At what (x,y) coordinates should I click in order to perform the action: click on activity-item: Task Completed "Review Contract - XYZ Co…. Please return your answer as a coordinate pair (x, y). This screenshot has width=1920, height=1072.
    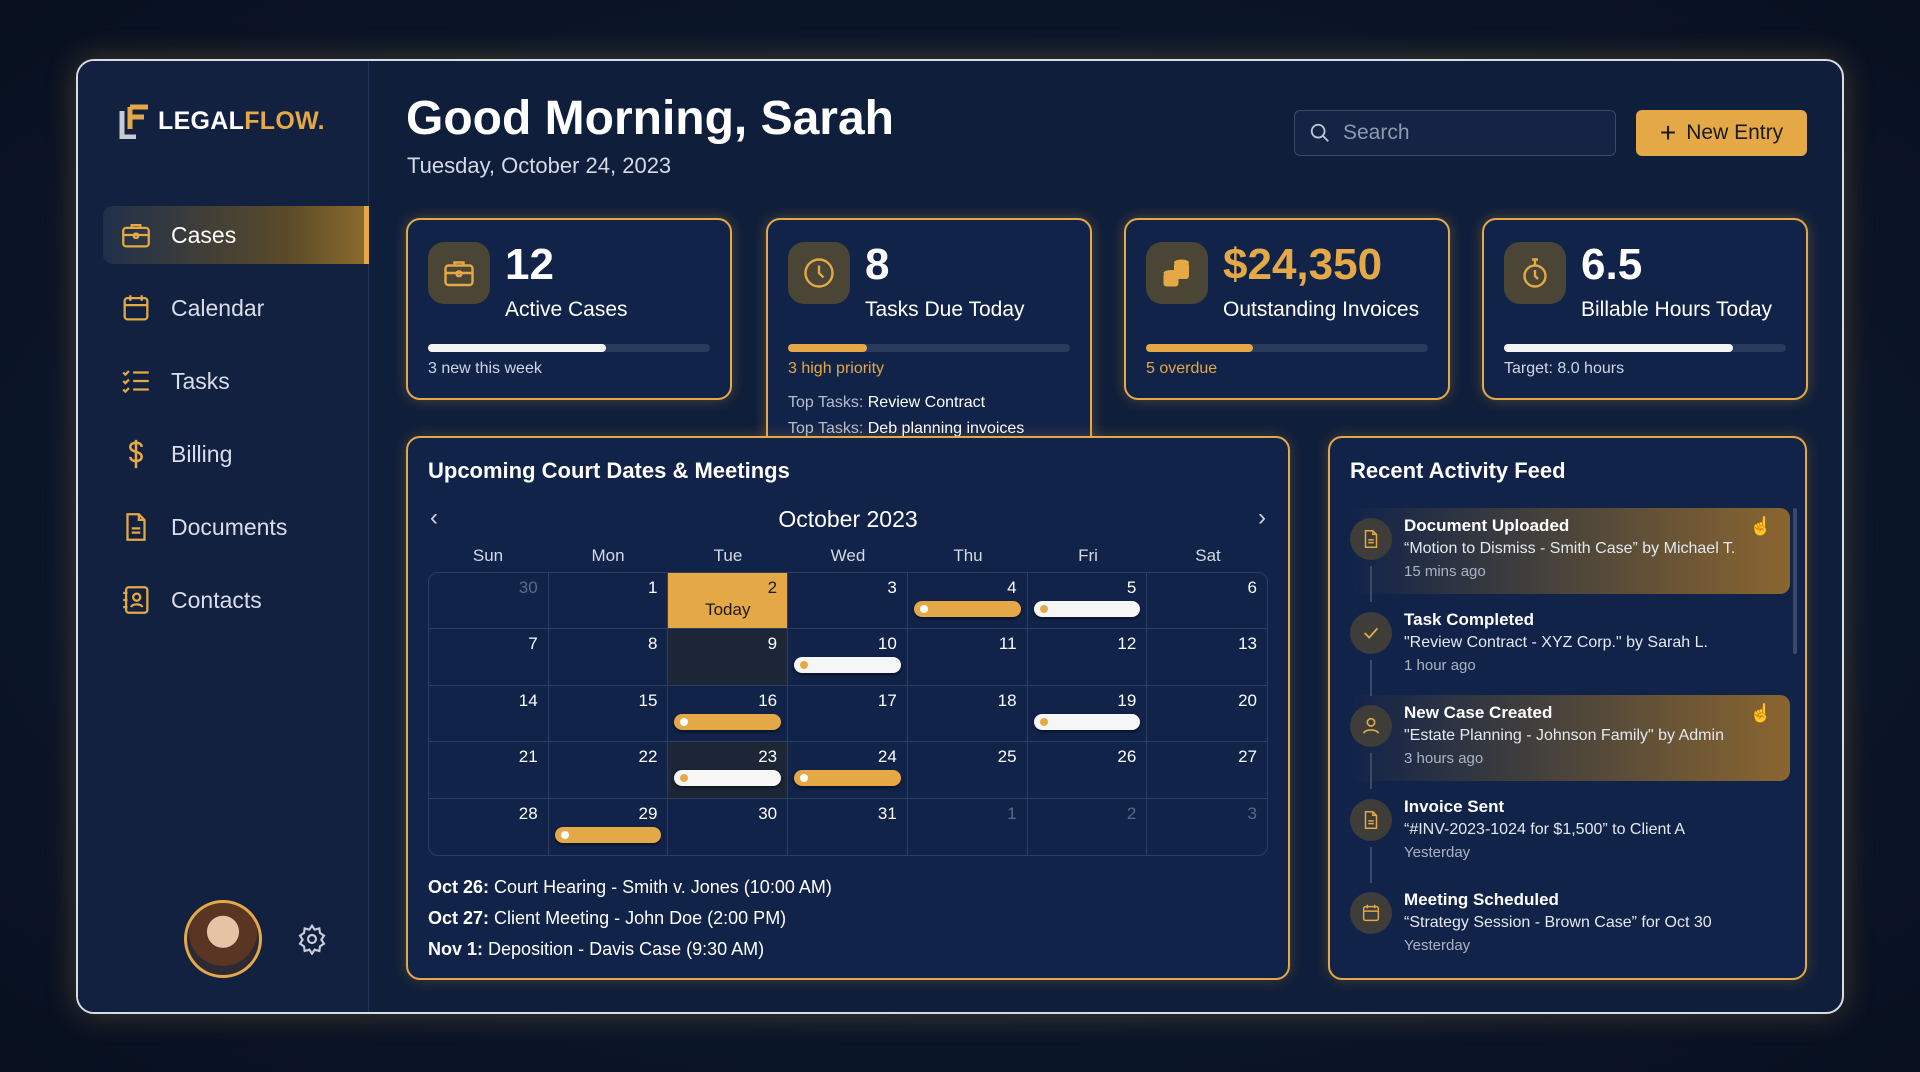
    Looking at the image, I should click on (1570, 649).